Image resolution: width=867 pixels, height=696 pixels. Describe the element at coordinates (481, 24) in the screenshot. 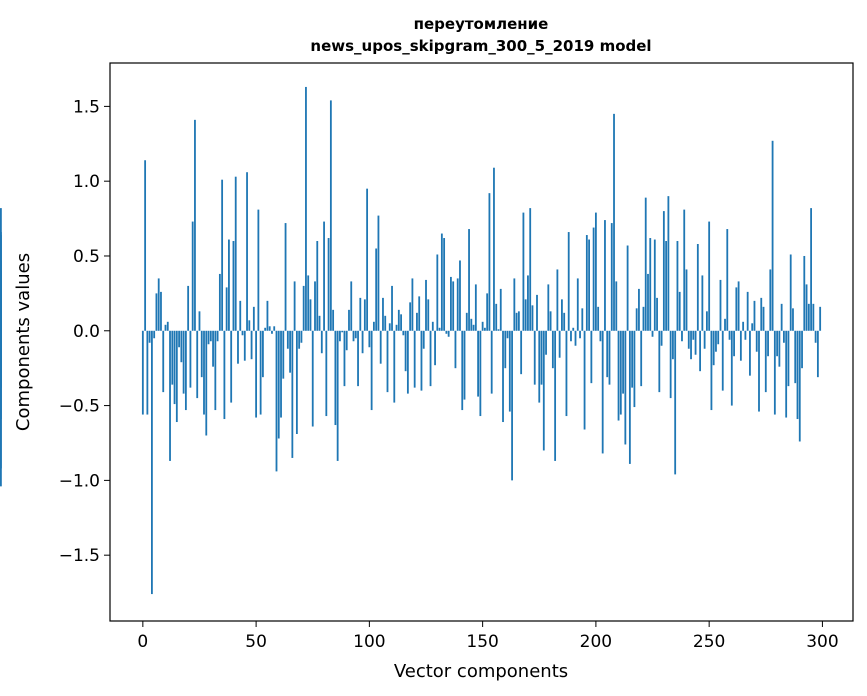

I see `chart-title-line1: переутомление` at that location.